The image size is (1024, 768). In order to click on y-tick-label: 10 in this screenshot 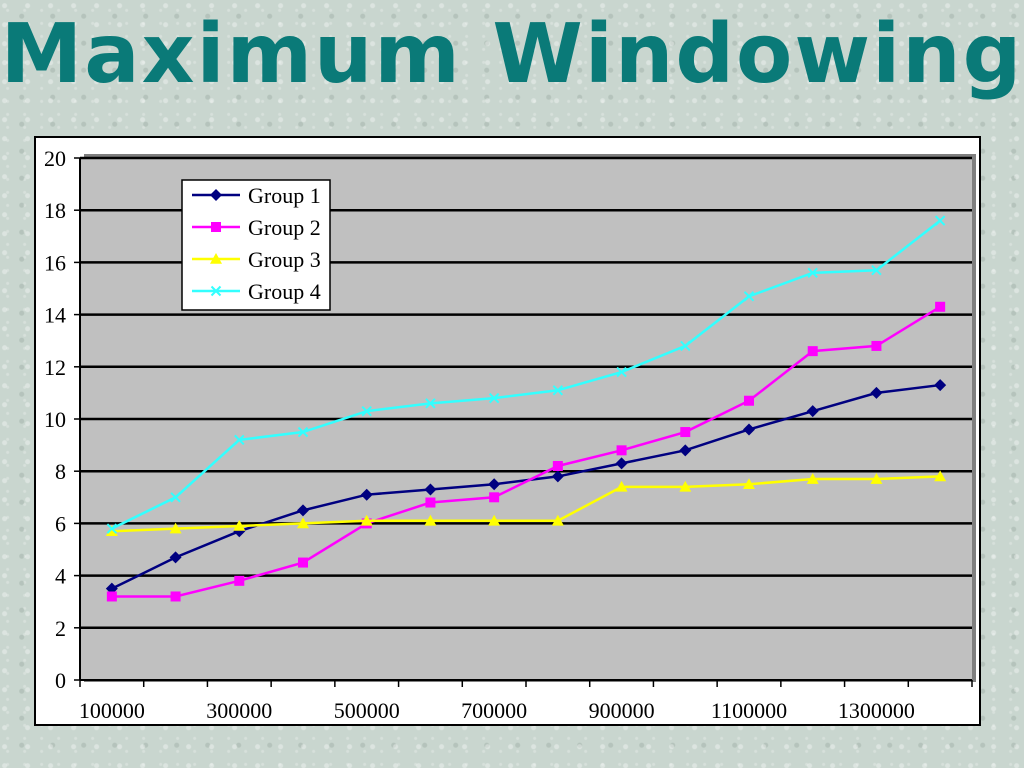, I will do `click(55, 419)`.